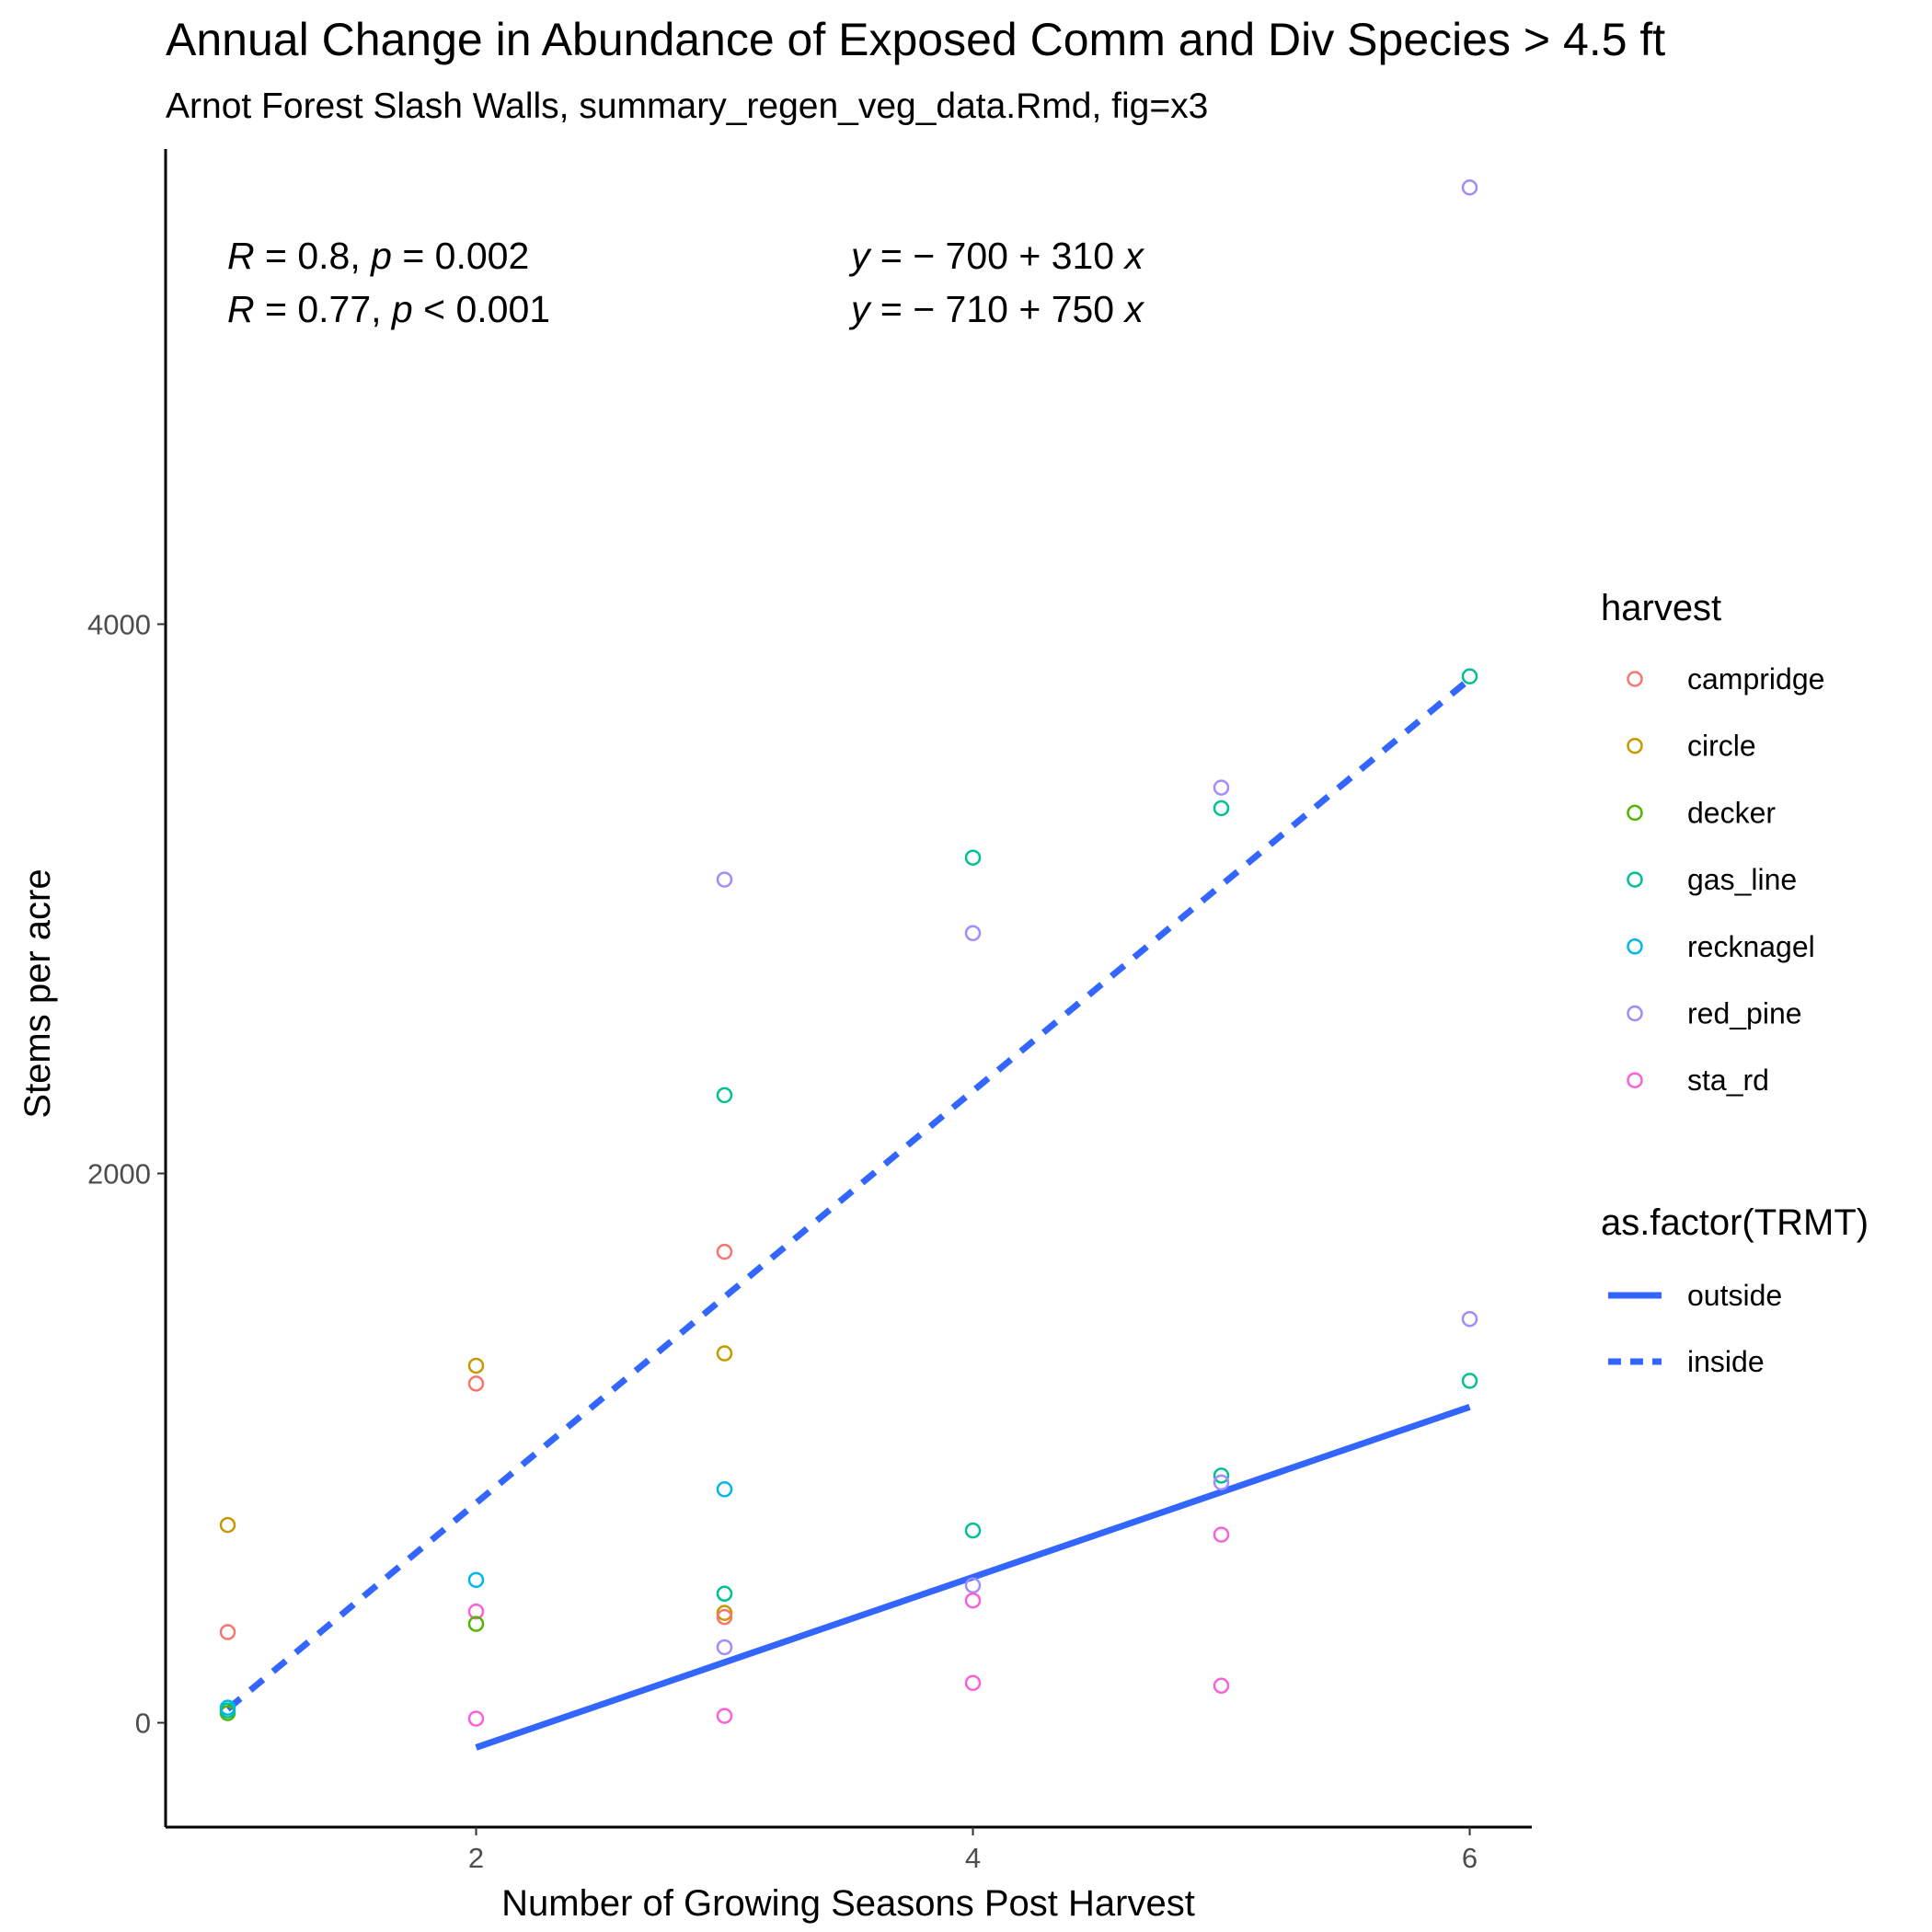 This screenshot has width=1932, height=1932. Describe the element at coordinates (997, 256) in the screenshot. I see `regression-equation: y = − 700 + 310 x` at that location.